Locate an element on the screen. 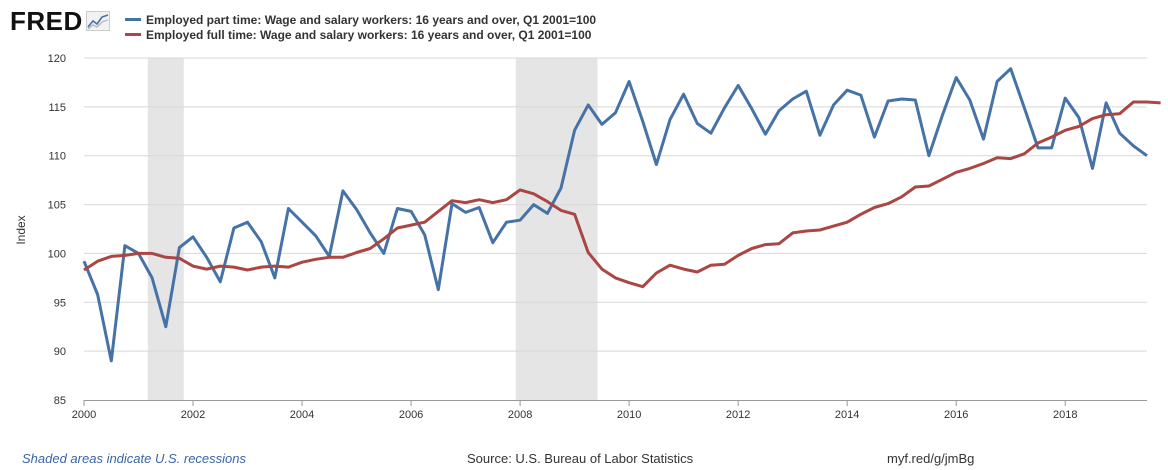  x-tick-label: 2012 is located at coordinates (738, 415).